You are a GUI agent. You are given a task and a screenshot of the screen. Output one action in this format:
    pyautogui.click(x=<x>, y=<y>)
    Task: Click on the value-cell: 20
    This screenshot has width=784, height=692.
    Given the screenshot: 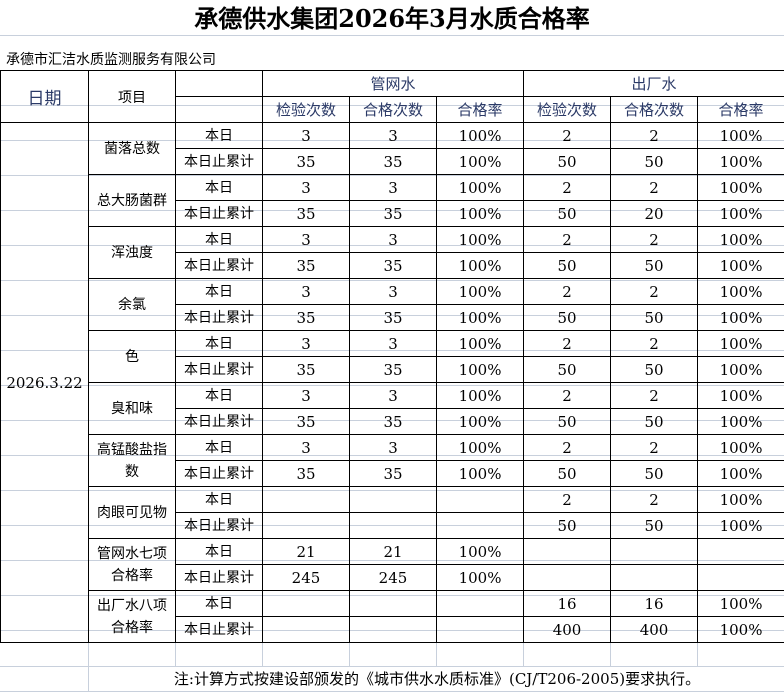 What is the action you would take?
    pyautogui.click(x=654, y=214)
    